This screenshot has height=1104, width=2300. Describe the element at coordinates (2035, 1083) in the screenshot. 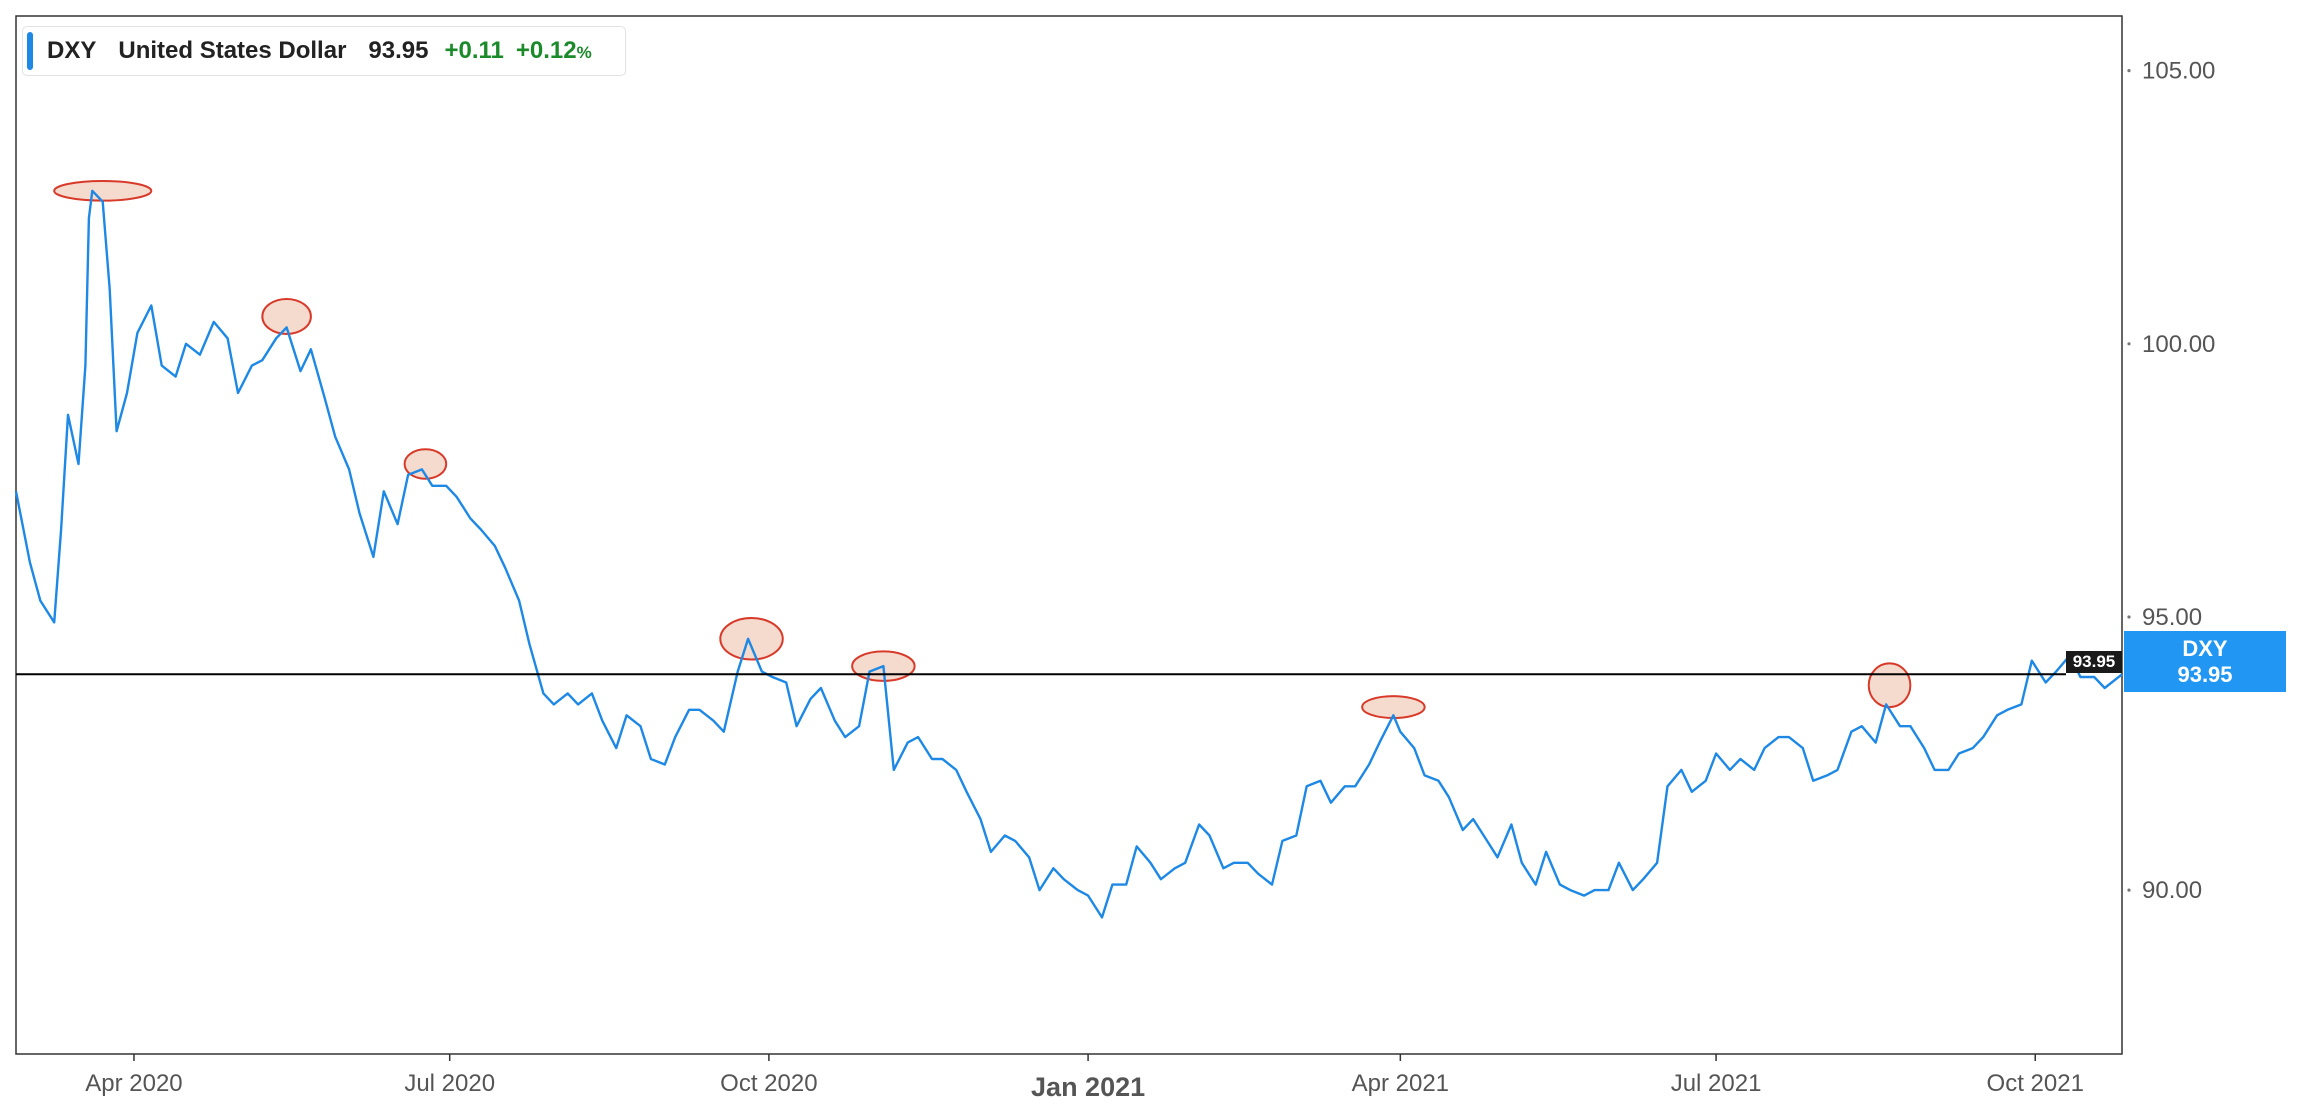

I see `x-tick-label: Oct 2021` at that location.